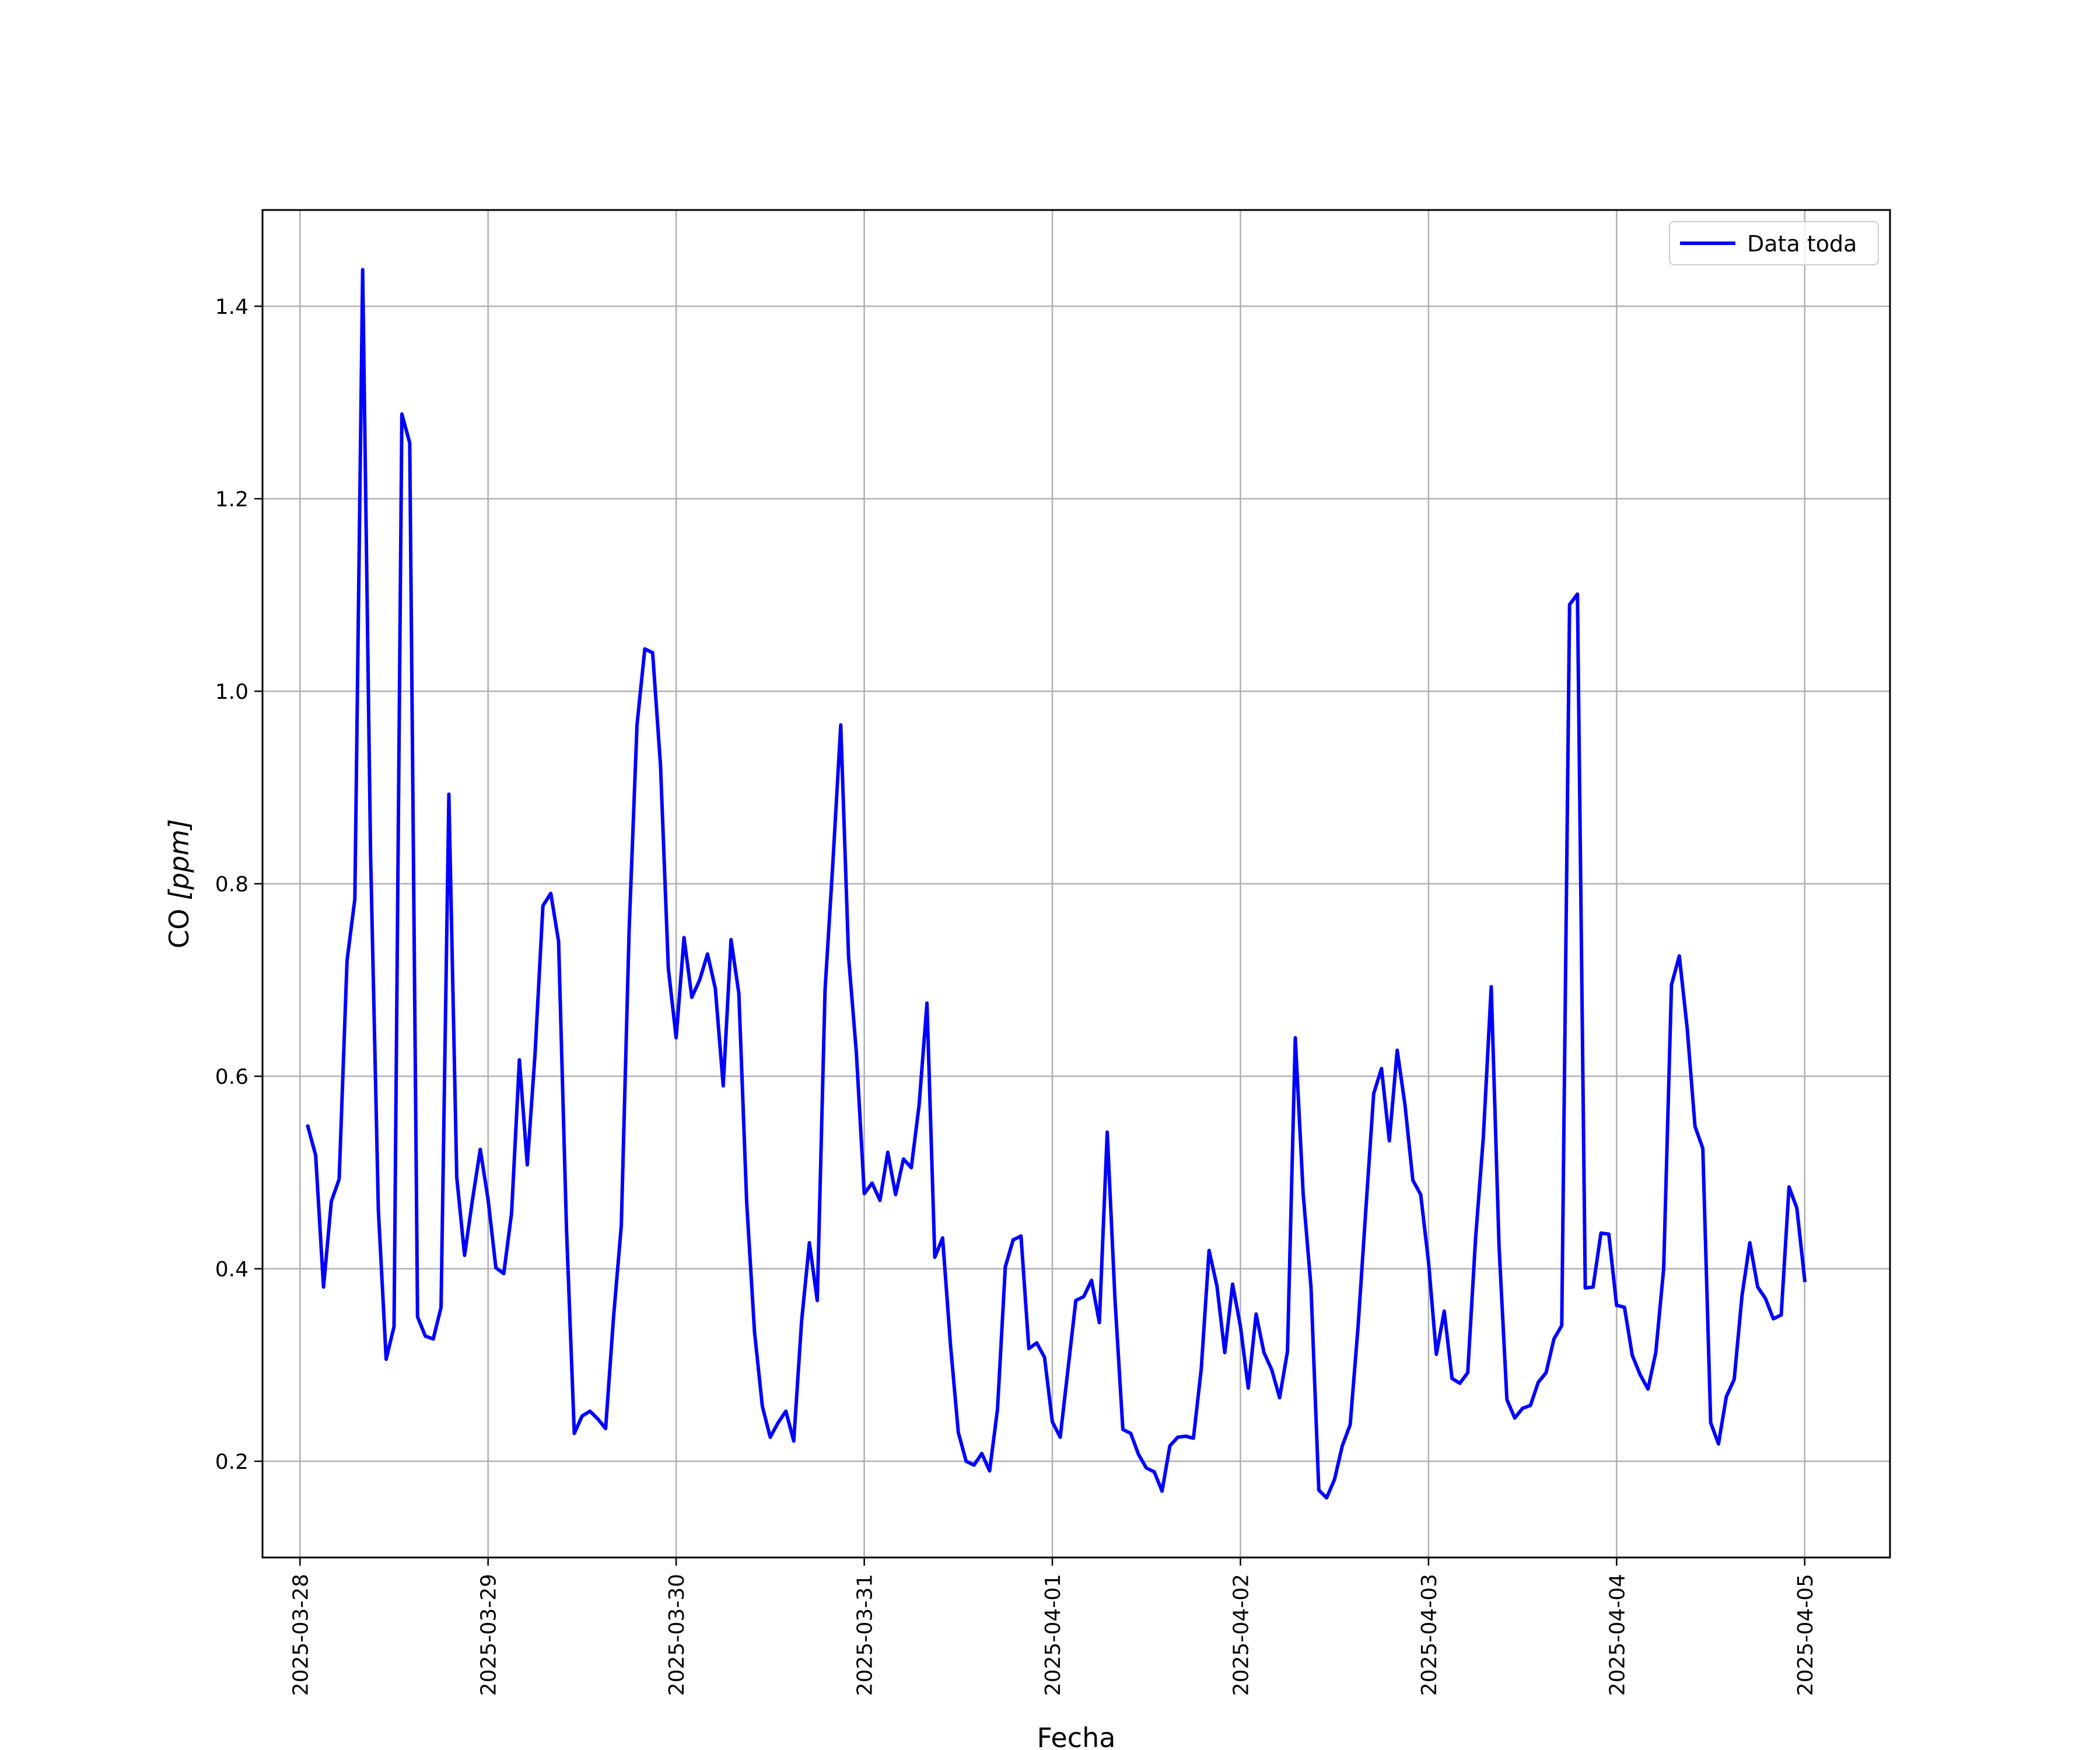 Image resolution: width=2100 pixels, height=1750 pixels. I want to click on x-tick-label: 2025-03-31, so click(865, 1635).